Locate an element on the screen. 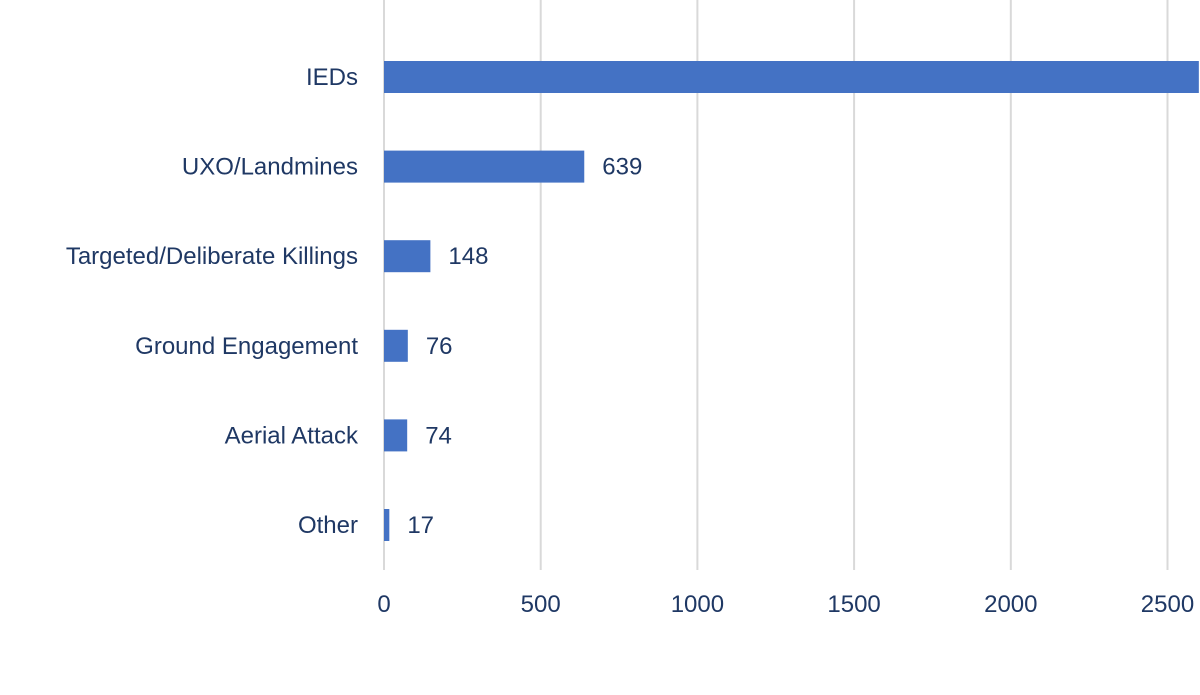 The image size is (1200, 695). category-label: Other is located at coordinates (328, 525).